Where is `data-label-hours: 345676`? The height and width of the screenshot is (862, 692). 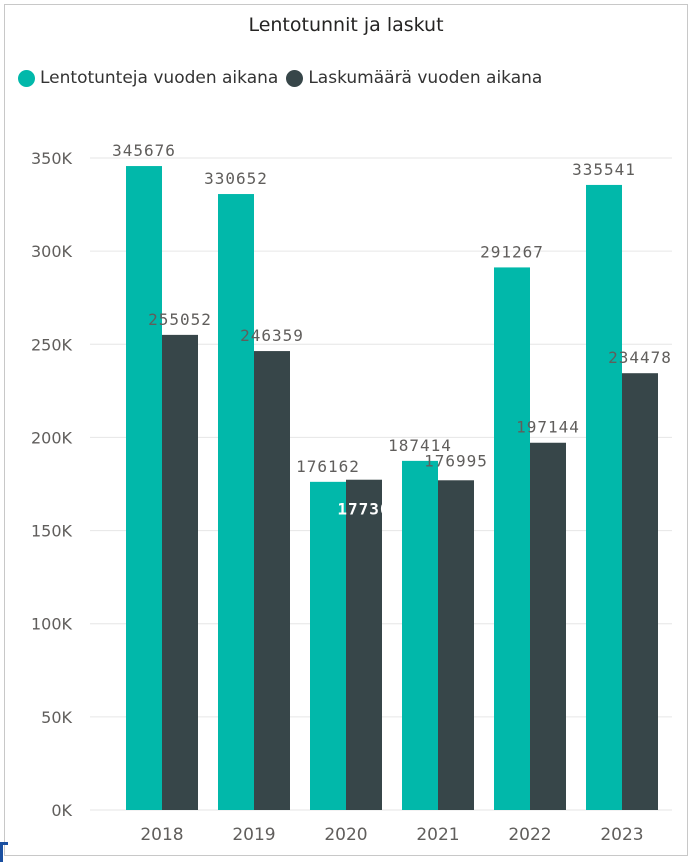
data-label-hours: 345676 is located at coordinates (144, 150).